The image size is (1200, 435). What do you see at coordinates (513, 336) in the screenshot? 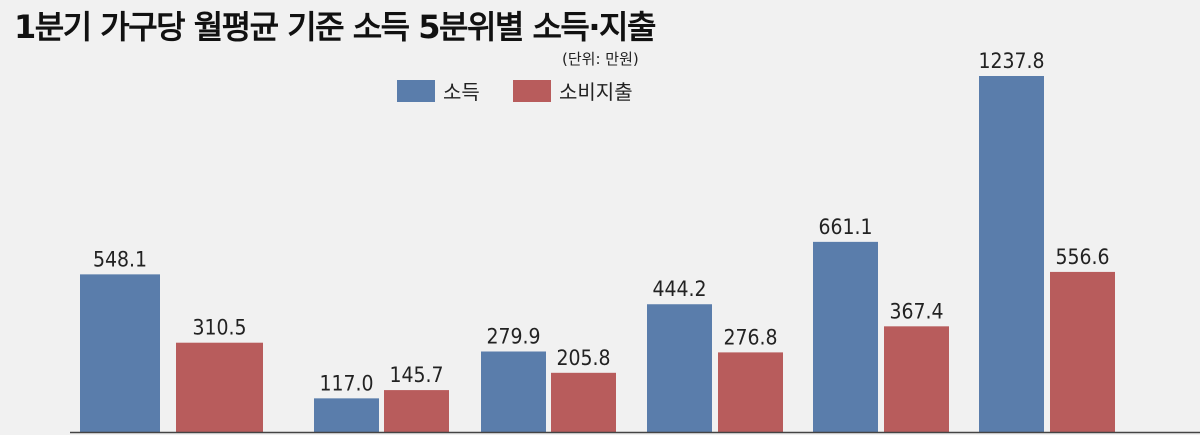
I see `data-label-income-3: 279.9` at bounding box center [513, 336].